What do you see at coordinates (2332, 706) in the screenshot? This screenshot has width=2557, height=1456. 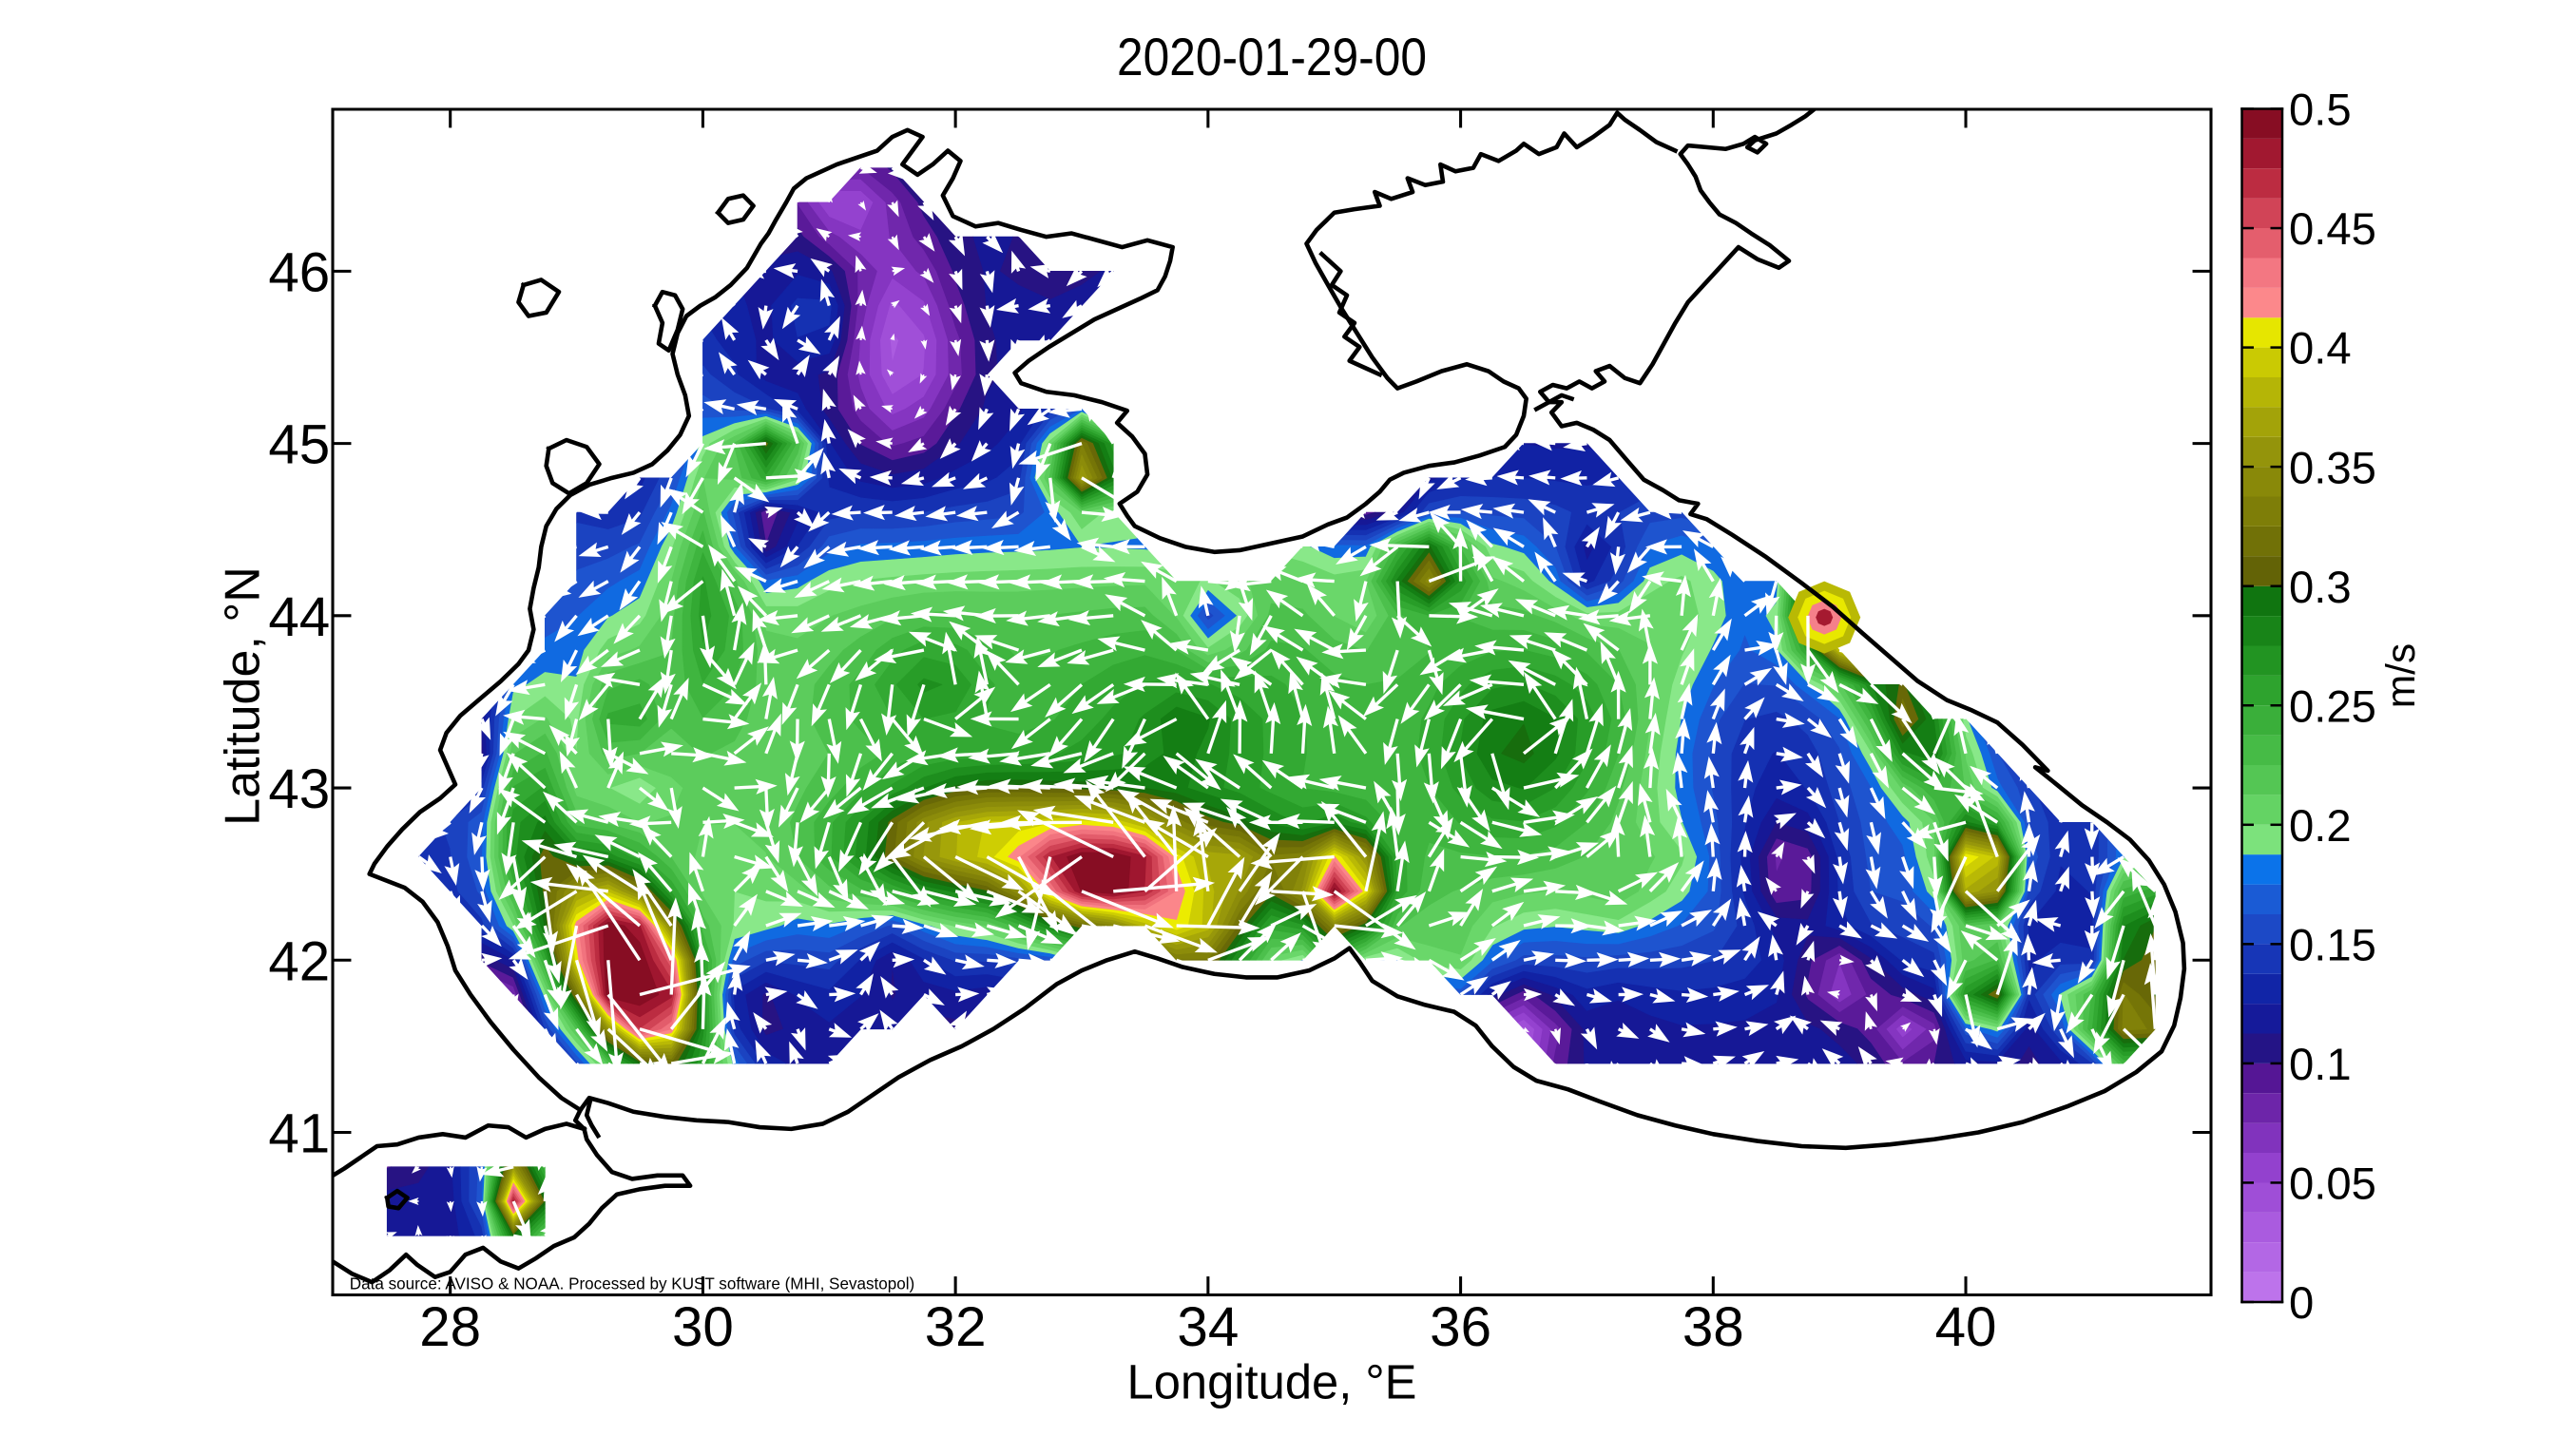 I see `svg-text: 0.25` at bounding box center [2332, 706].